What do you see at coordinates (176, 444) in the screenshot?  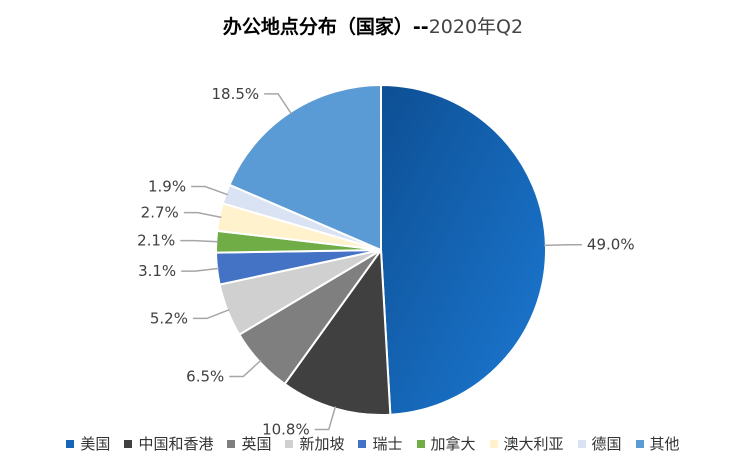 I see `legend-label-1: 中国和香港` at bounding box center [176, 444].